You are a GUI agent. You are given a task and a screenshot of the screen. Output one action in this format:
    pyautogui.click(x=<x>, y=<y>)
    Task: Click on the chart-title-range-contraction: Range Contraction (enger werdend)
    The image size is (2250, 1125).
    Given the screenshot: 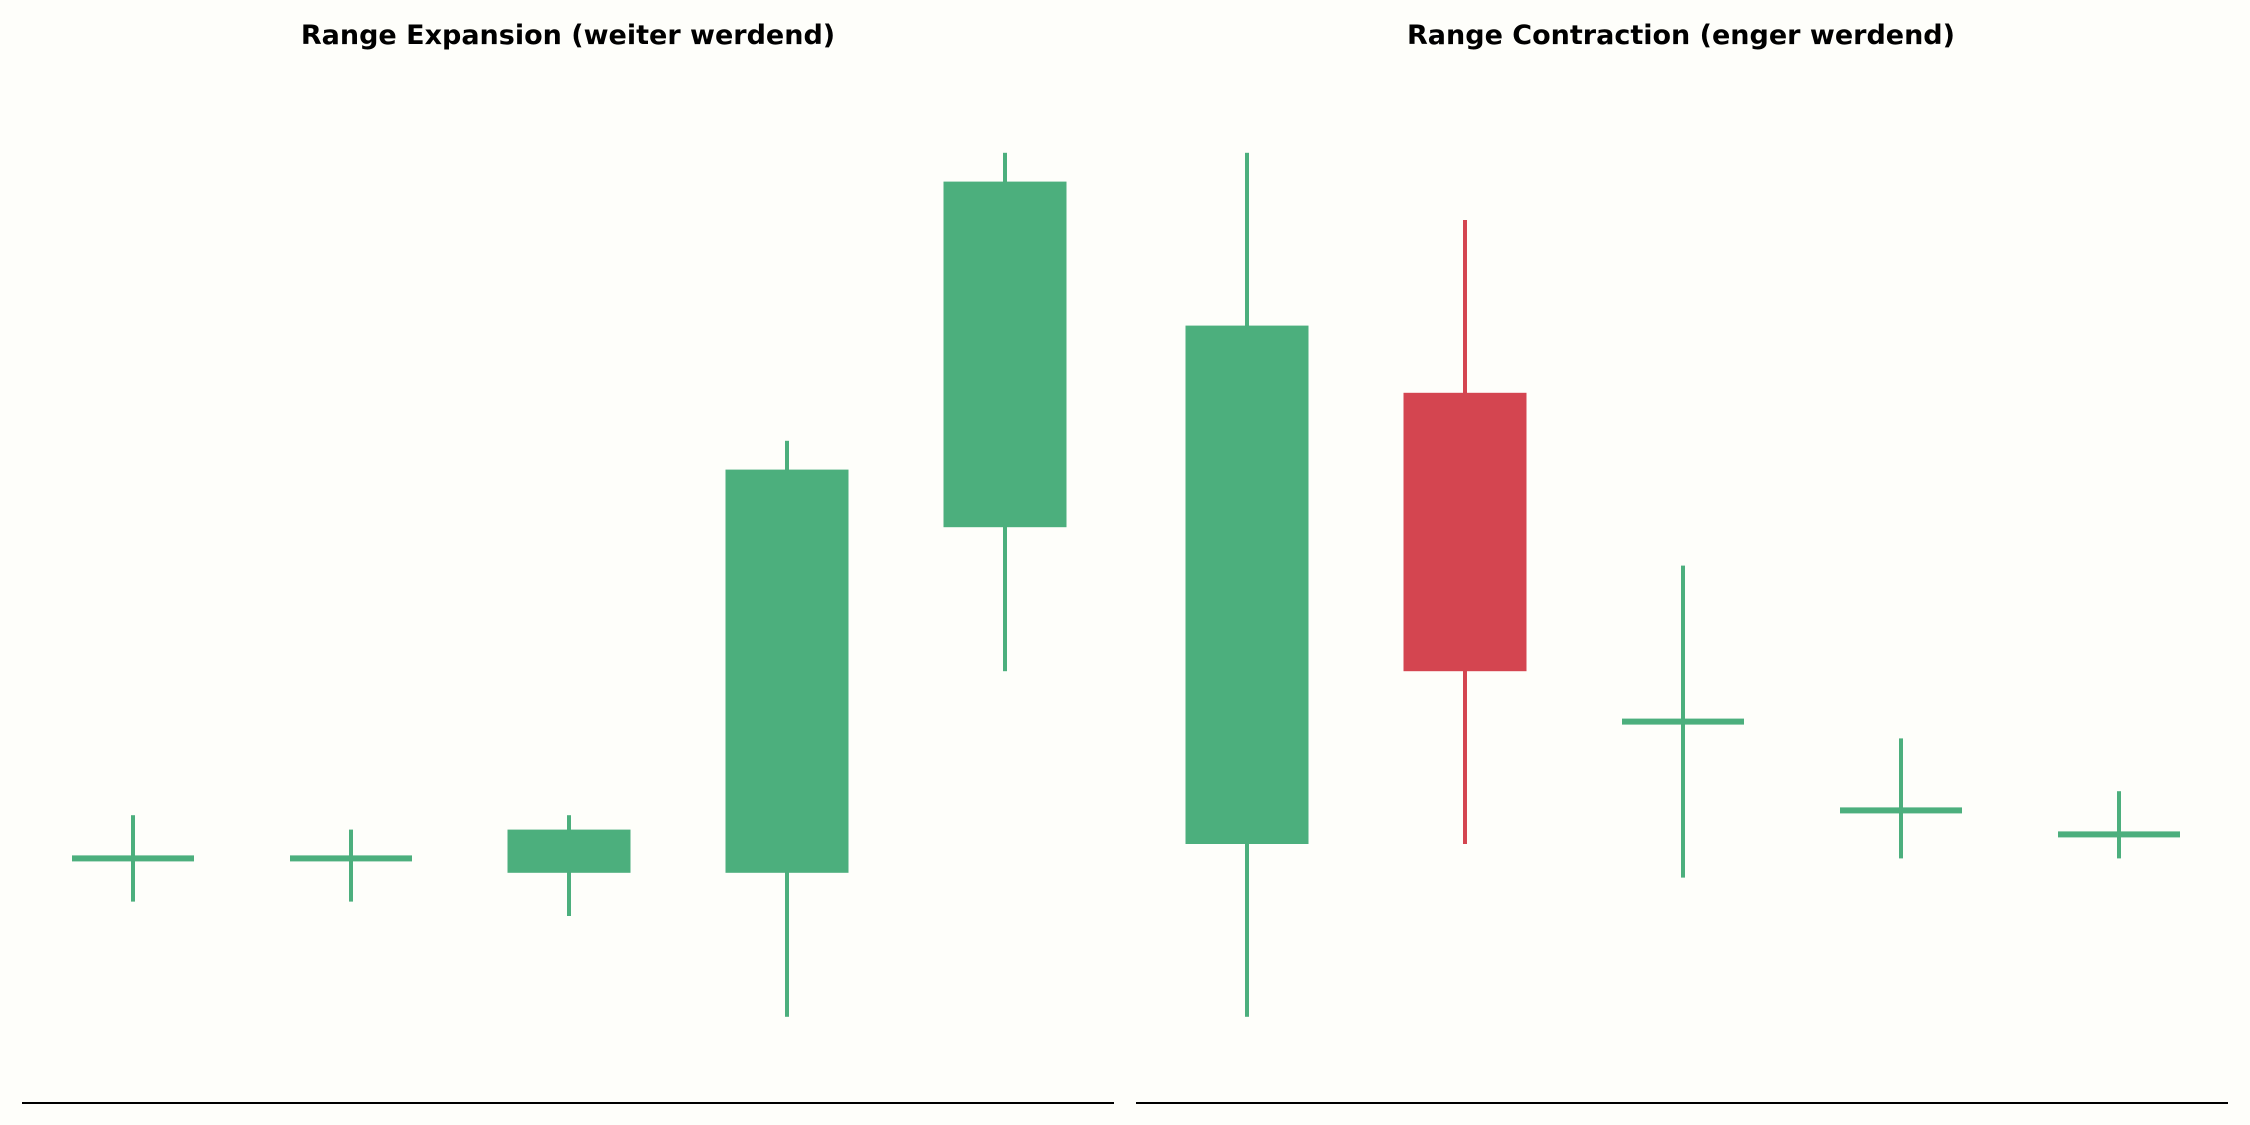 What is the action you would take?
    pyautogui.click(x=1681, y=35)
    